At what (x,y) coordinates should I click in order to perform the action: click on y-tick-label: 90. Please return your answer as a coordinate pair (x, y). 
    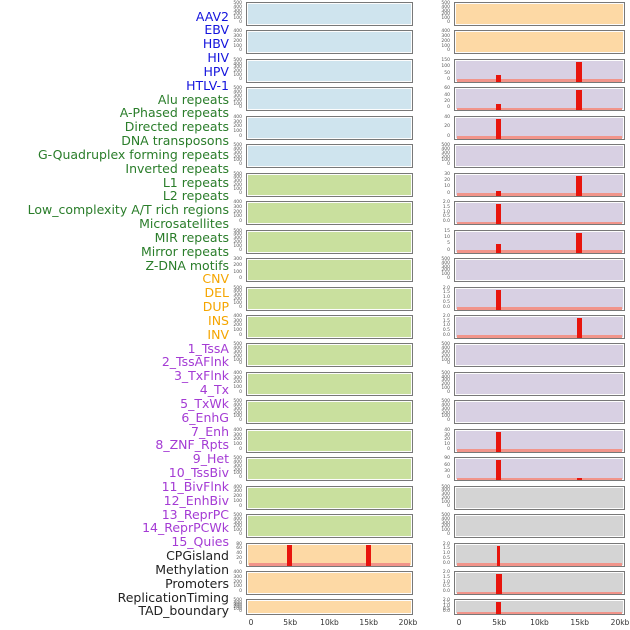
    Looking at the image, I should click on (447, 459).